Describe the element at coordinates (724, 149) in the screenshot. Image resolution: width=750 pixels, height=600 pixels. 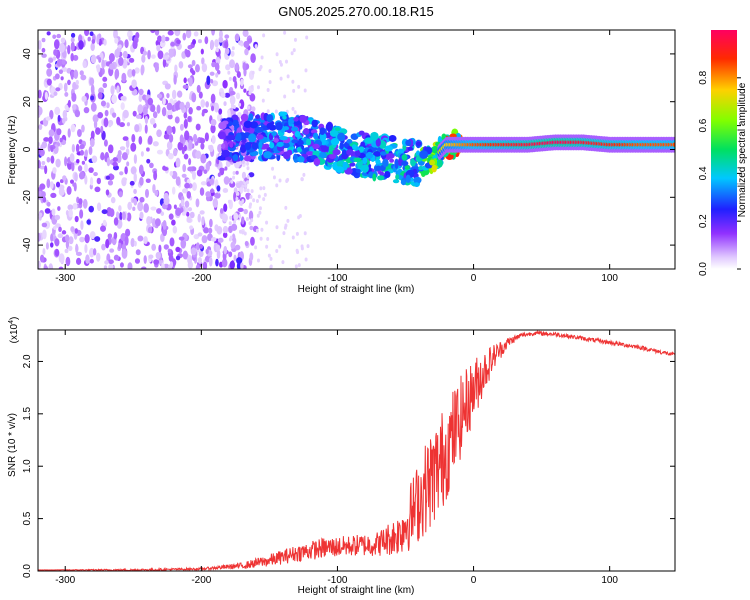
I see `colorbar-gradient` at that location.